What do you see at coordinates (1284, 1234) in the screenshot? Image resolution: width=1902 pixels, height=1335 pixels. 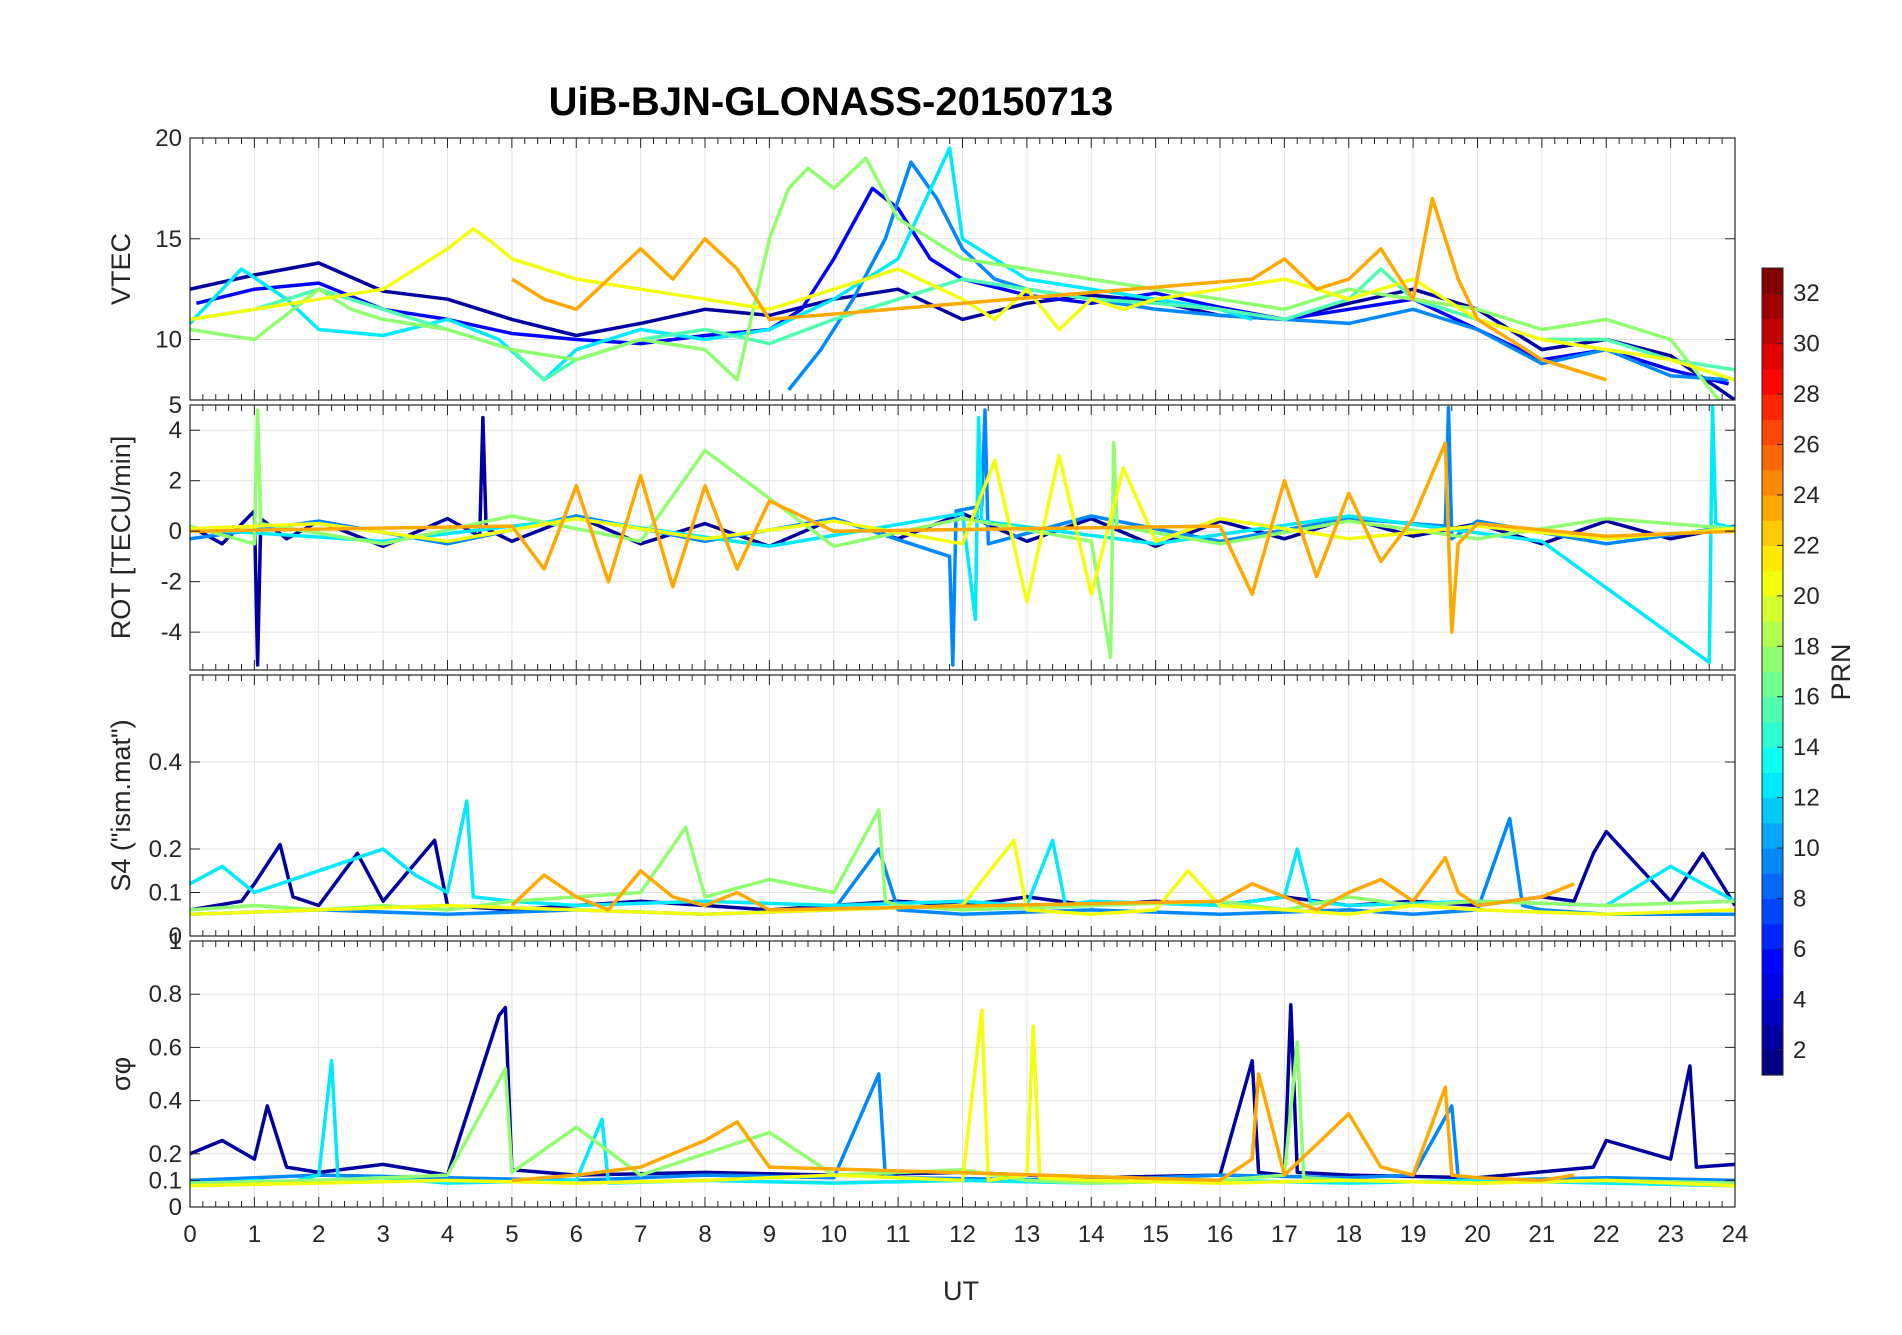 I see `x-tick-label: 17` at bounding box center [1284, 1234].